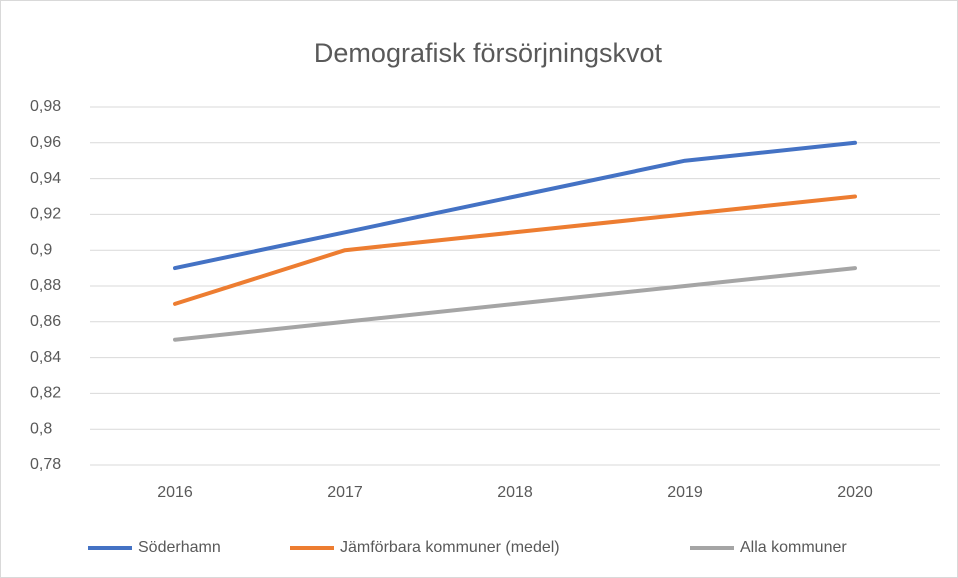  Describe the element at coordinates (345, 492) in the screenshot. I see `x-tick-label: 2017` at that location.